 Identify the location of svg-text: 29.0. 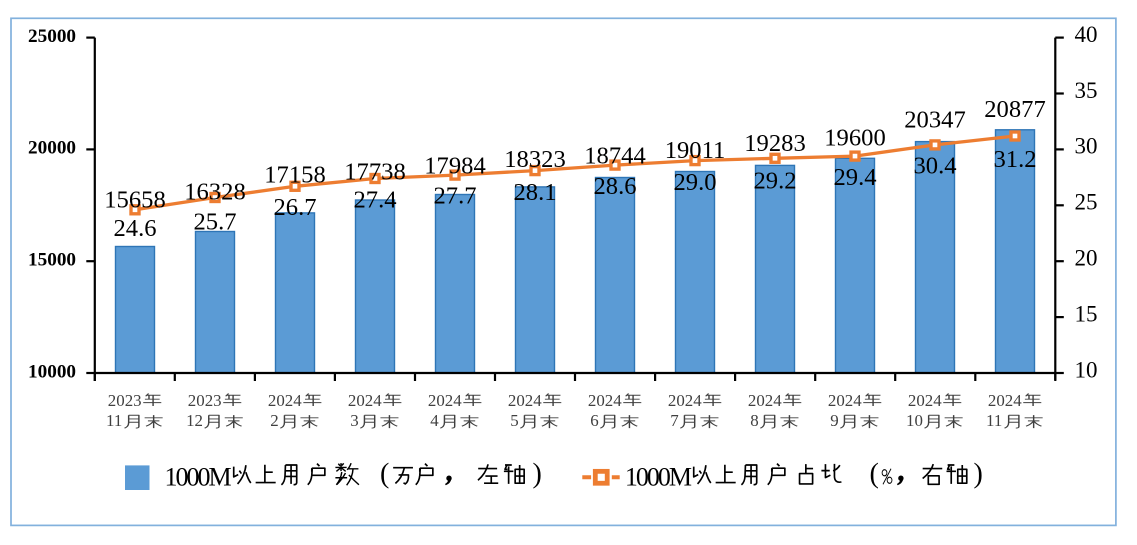
(694, 182).